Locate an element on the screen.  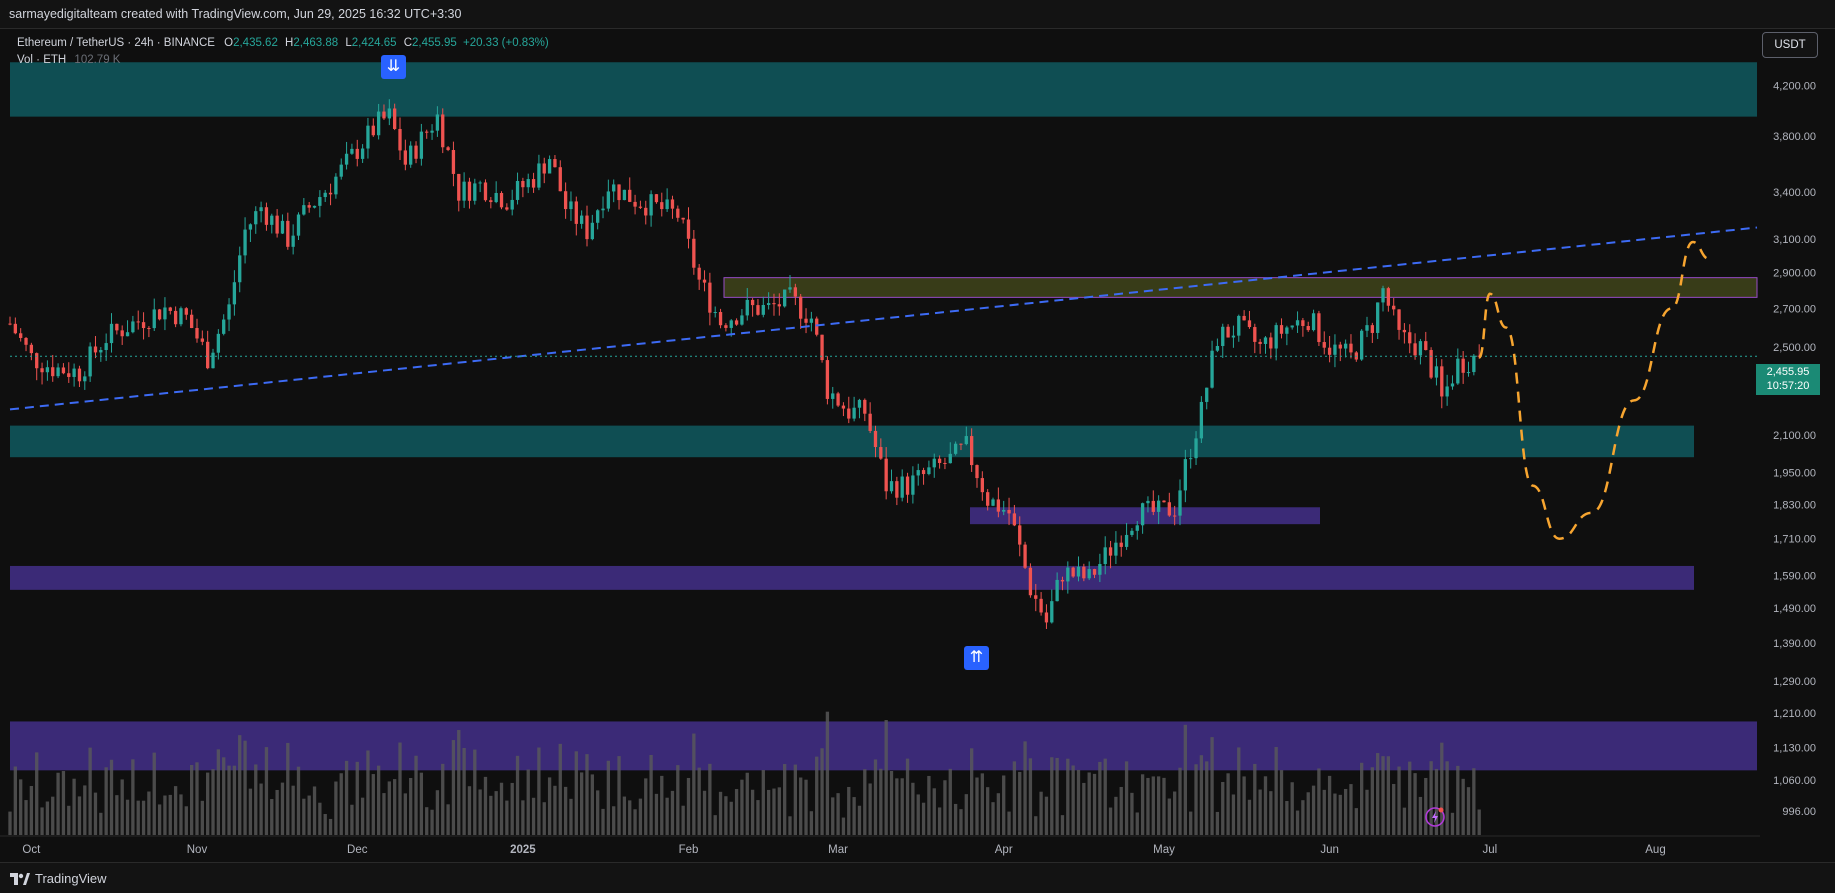
currency-button: USDT is located at coordinates (1790, 45).